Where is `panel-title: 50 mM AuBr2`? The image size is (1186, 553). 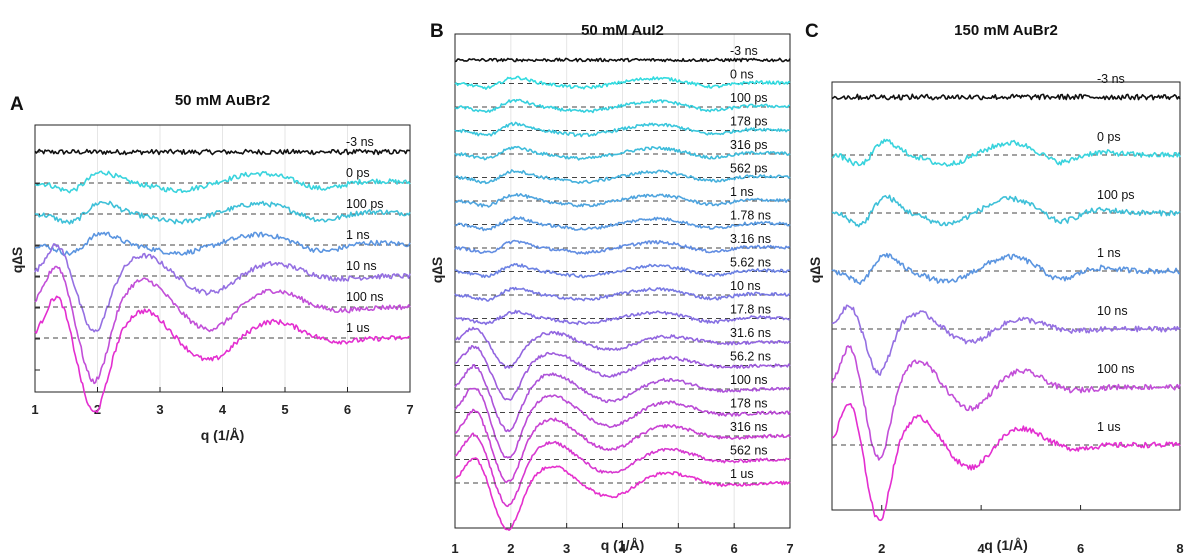
panel-title: 50 mM AuBr2 is located at coordinates (222, 100).